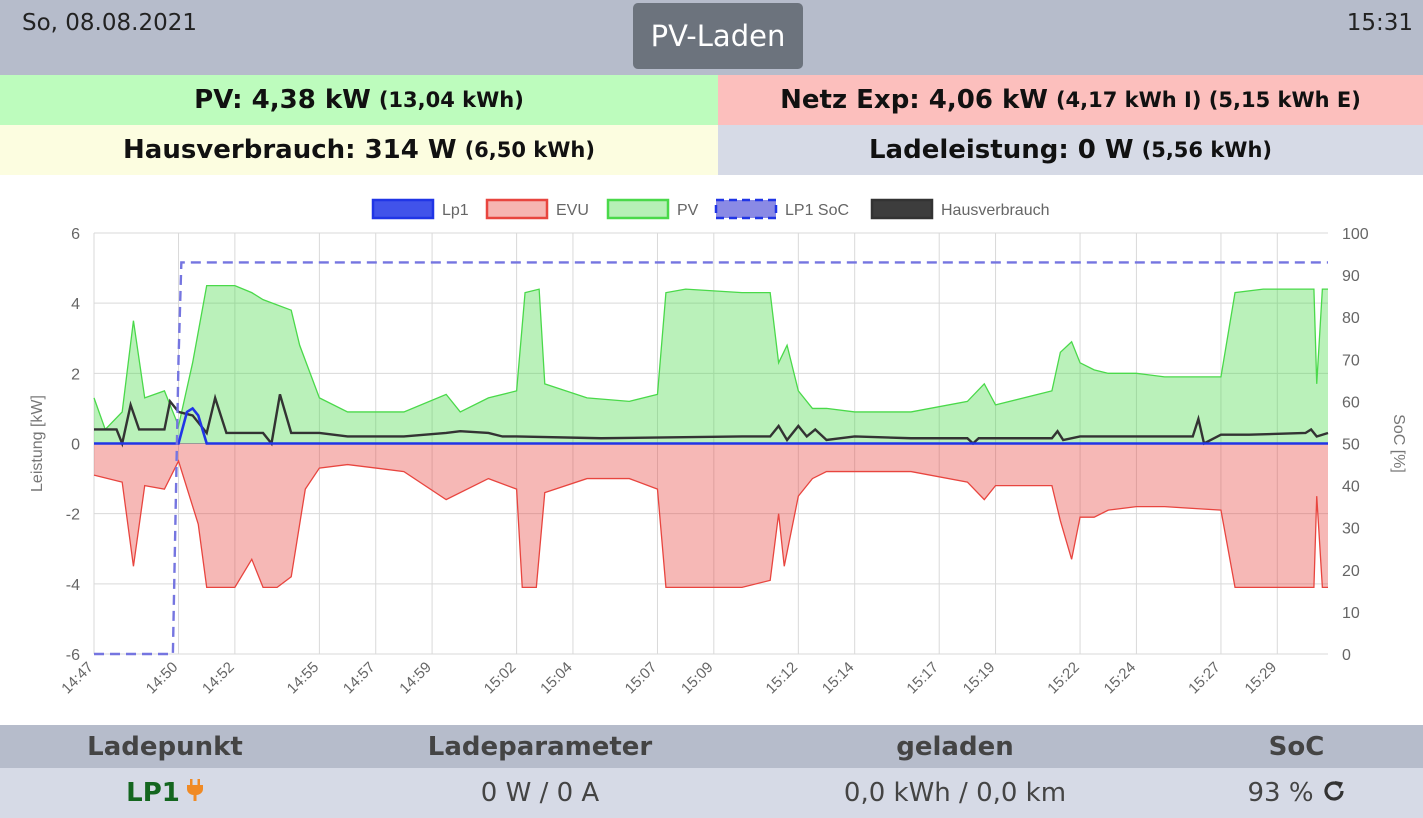 The width and height of the screenshot is (1423, 818). Describe the element at coordinates (290, 150) in the screenshot. I see `house-consumption-label: Hausverbrauch: 314 W` at that location.